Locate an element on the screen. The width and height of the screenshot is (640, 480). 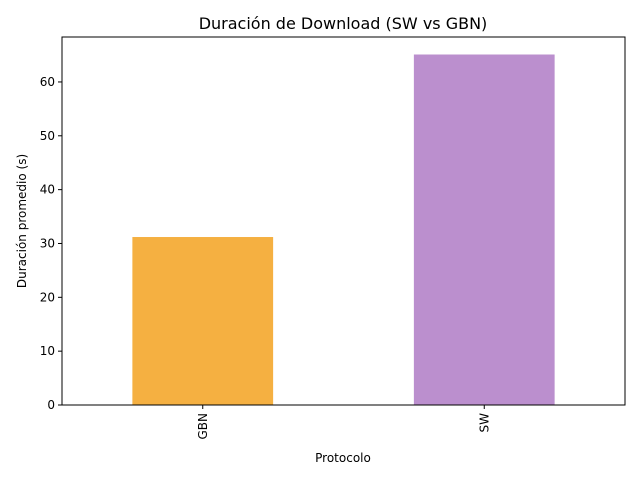
y-axis: 0 10 20 30 40 50 60 is located at coordinates (51, 243).